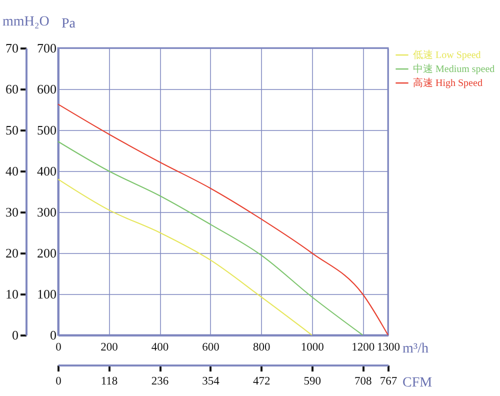 Image resolution: width=500 pixels, height=396 pixels. I want to click on x2-tick-label: 708, so click(363, 382).